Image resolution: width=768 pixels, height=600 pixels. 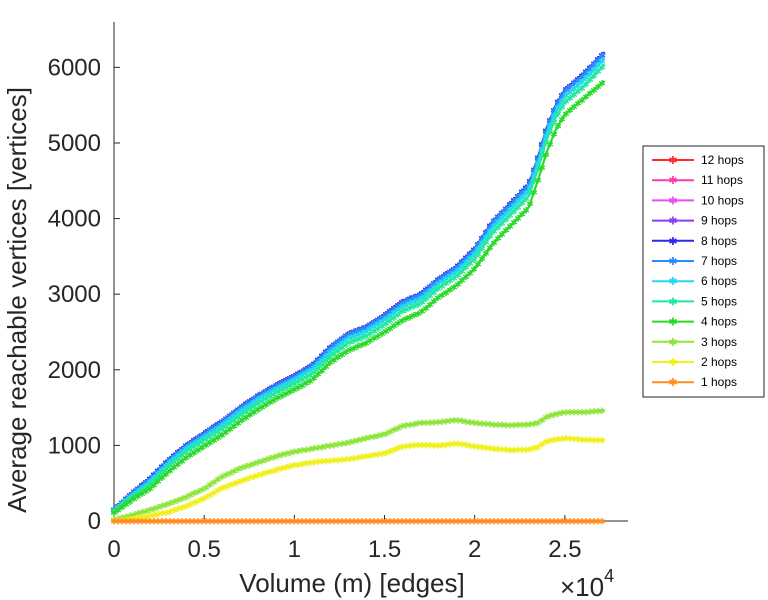 I want to click on legend-label: 4 hops, so click(x=719, y=322).